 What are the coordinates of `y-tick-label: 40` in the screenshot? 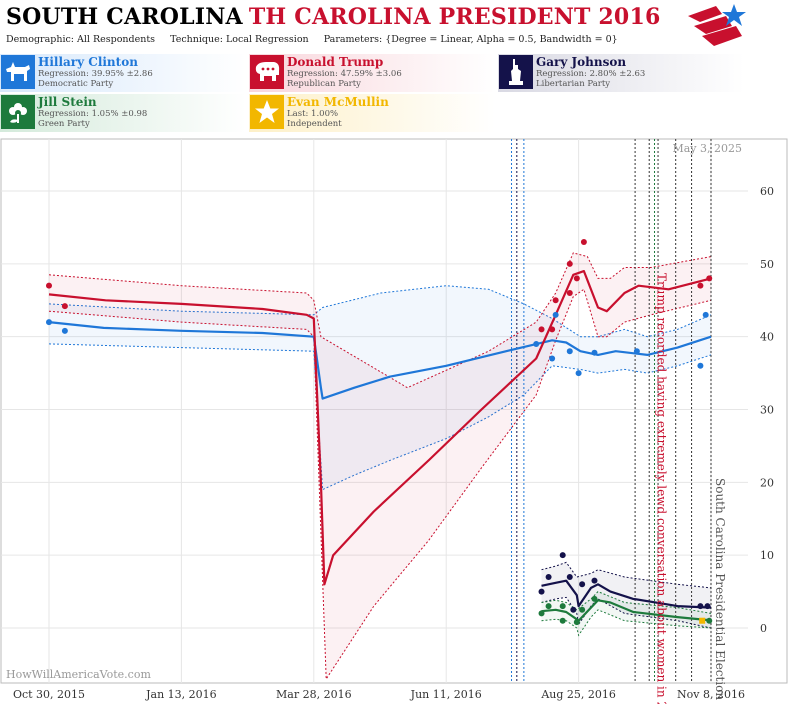 It's located at (767, 337).